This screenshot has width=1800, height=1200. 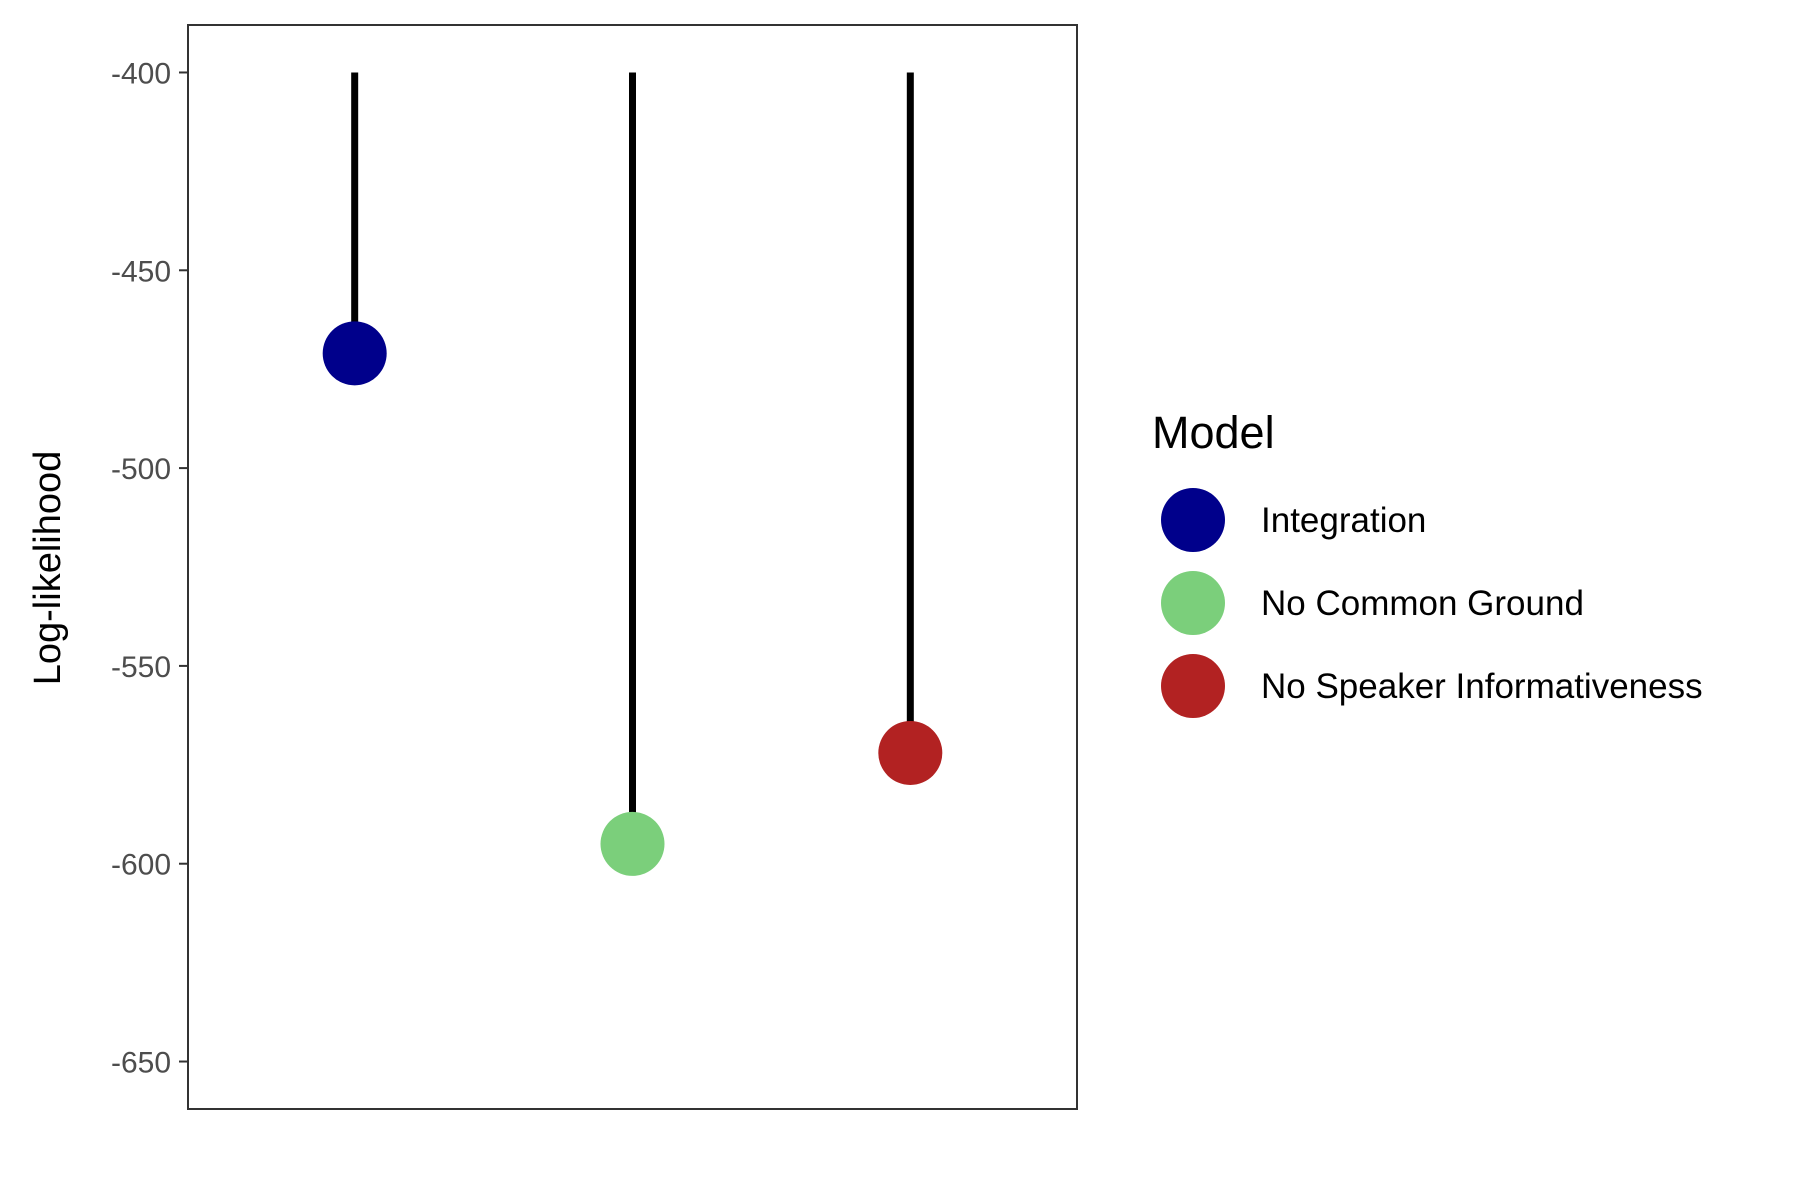 I want to click on legend-title: Model, so click(x=1213, y=432).